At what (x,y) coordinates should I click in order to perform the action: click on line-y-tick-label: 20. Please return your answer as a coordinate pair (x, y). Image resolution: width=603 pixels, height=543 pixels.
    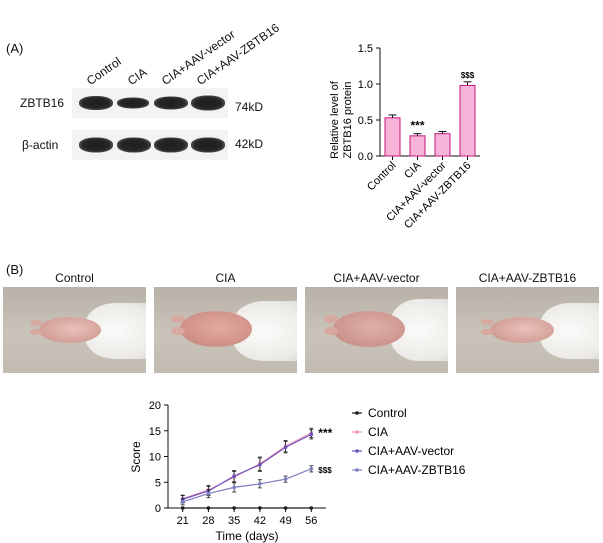
    Looking at the image, I should click on (155, 406).